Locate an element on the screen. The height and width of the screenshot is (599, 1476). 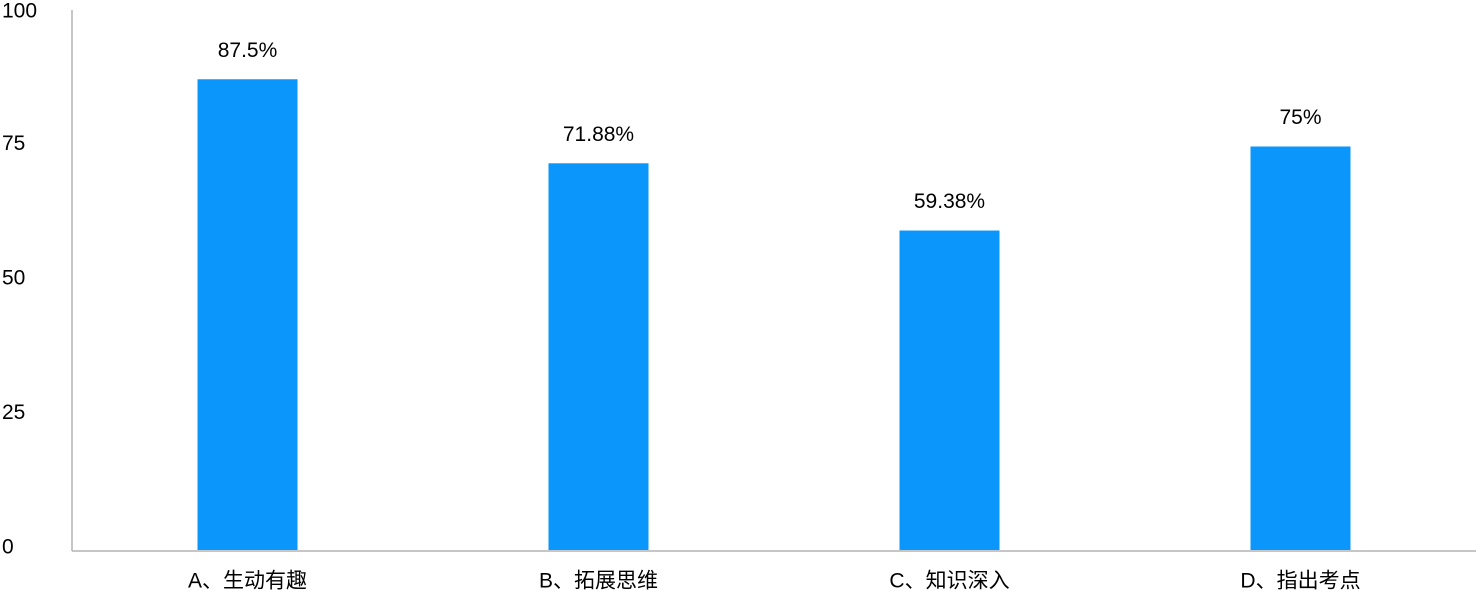
value-label: 75% is located at coordinates (1300, 117).